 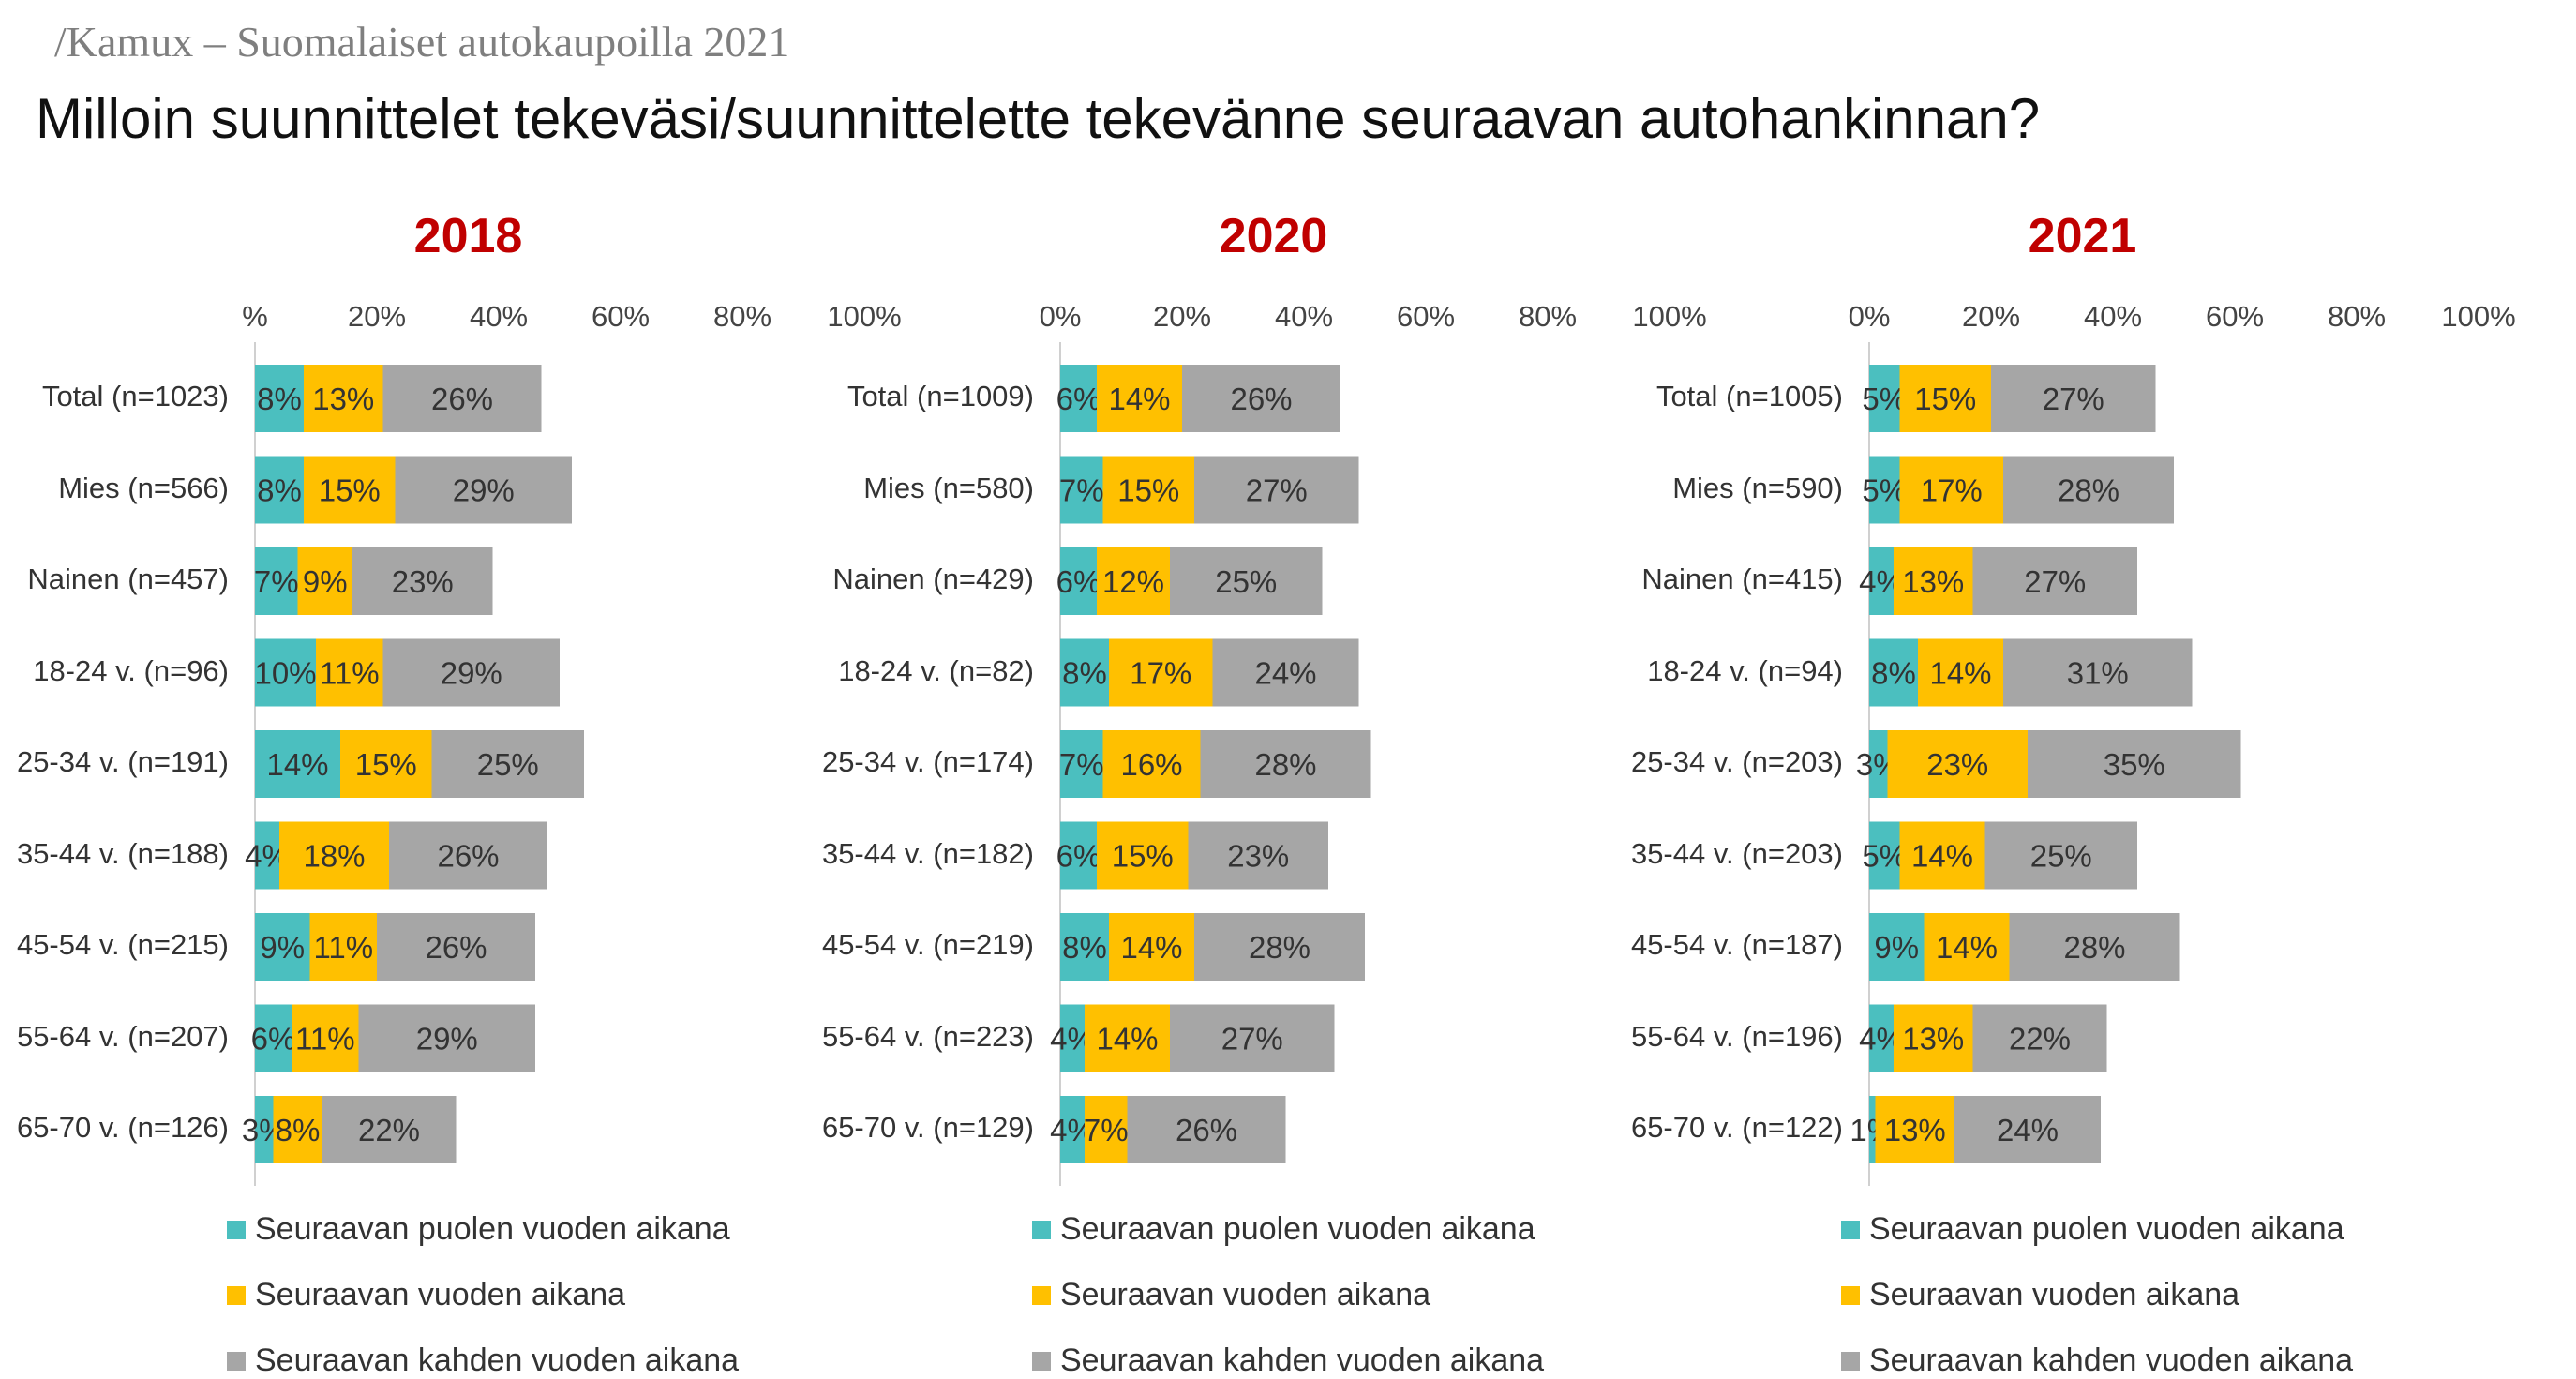 I want to click on data-label: 24%, so click(x=1285, y=673).